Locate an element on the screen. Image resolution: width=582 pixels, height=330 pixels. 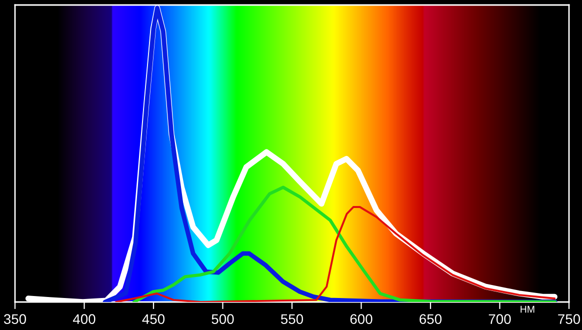
x-tick-label: 400 is located at coordinates (84, 319).